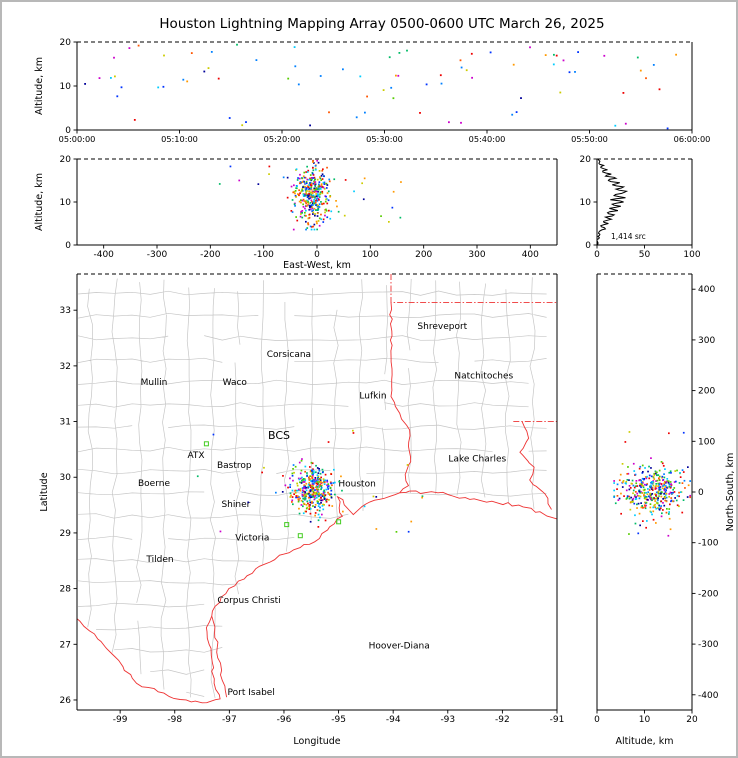 This screenshot has height=758, width=738. I want to click on svg-text: 31, so click(65, 423).